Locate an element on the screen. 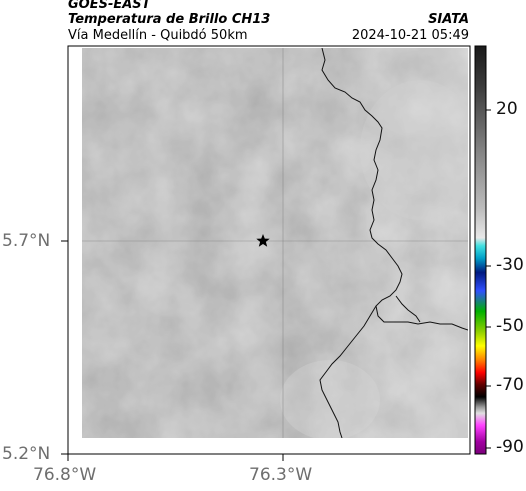 Image resolution: width=526 pixels, height=491 pixels. institution-label: SIATA is located at coordinates (448, 19).